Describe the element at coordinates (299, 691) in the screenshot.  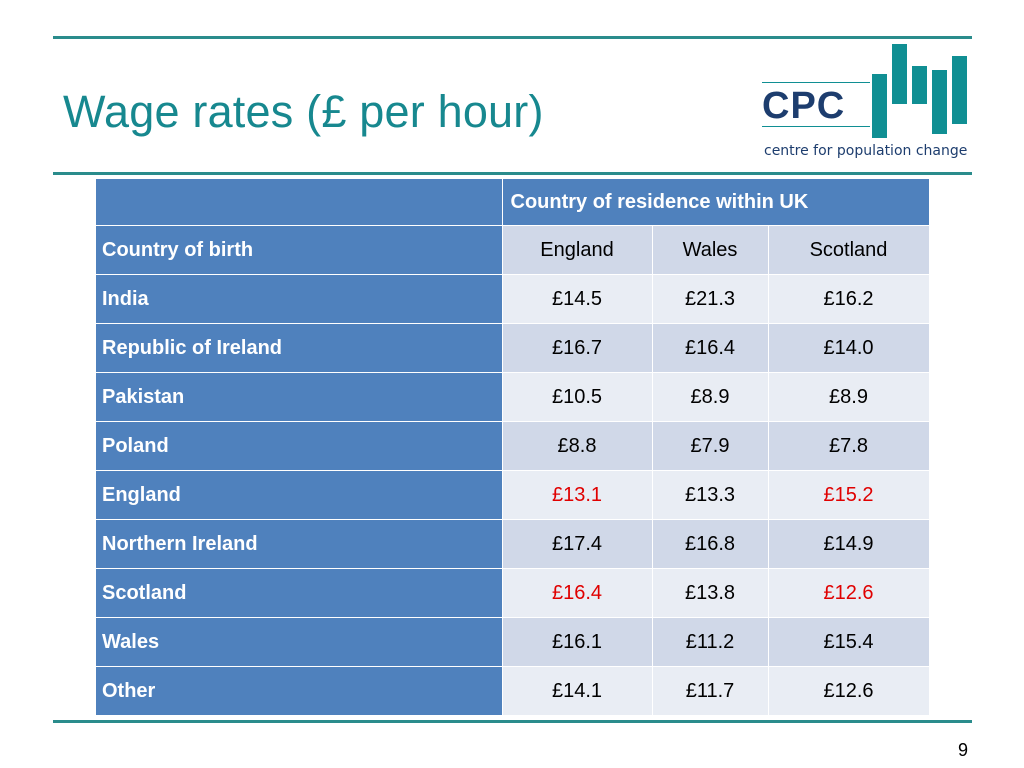
I see `row-label: Other` at that location.